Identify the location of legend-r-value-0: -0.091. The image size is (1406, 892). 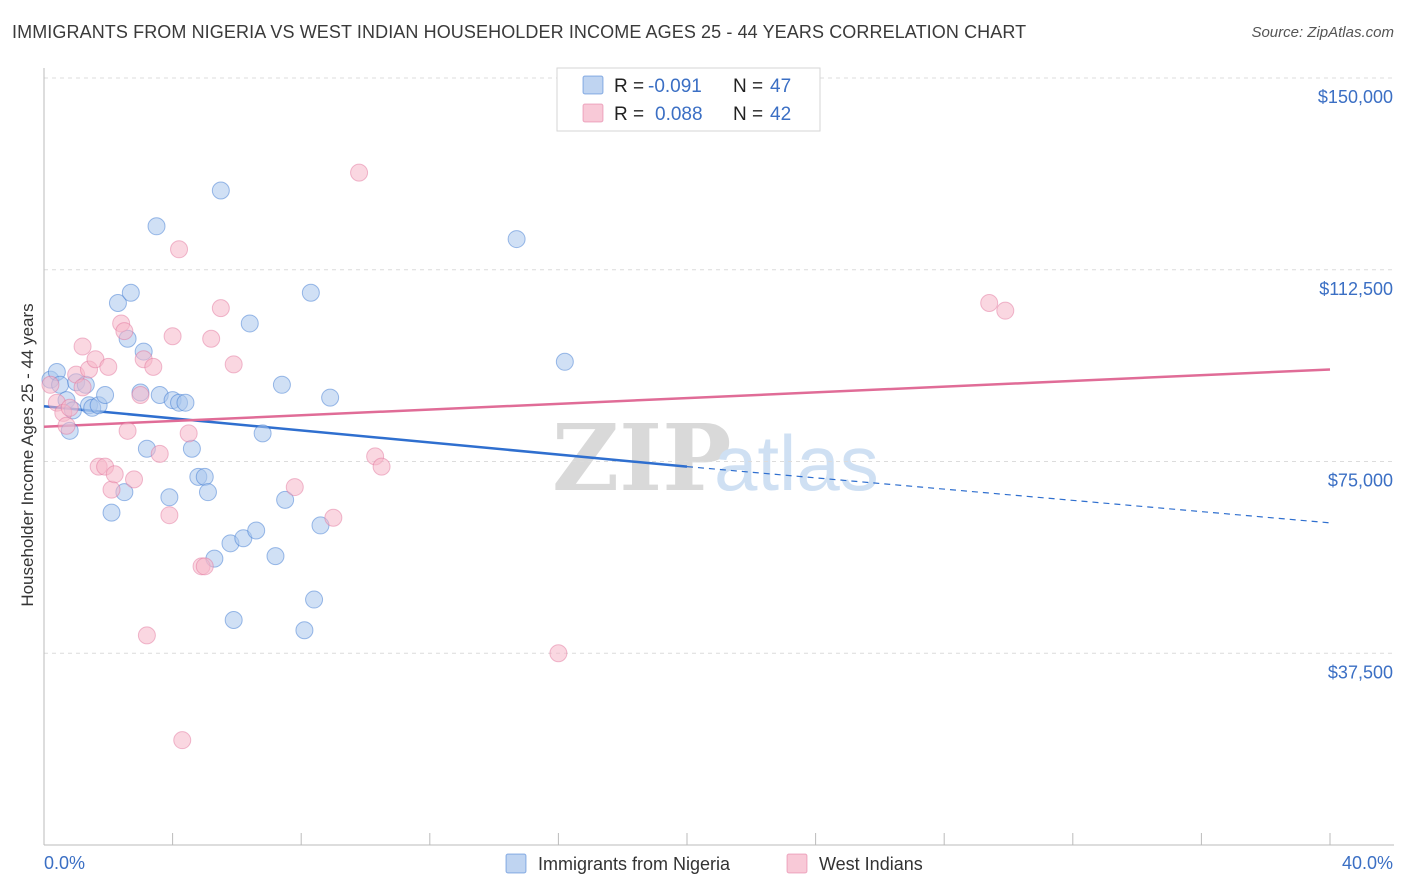
(675, 86).